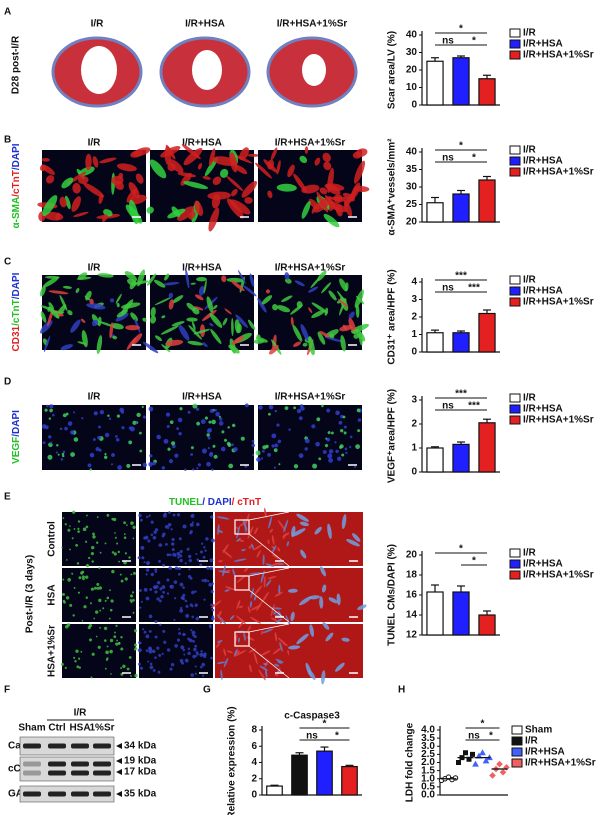 The width and height of the screenshot is (600, 815). Describe the element at coordinates (140, 772) in the screenshot. I see `size-label: 17 kDa` at that location.